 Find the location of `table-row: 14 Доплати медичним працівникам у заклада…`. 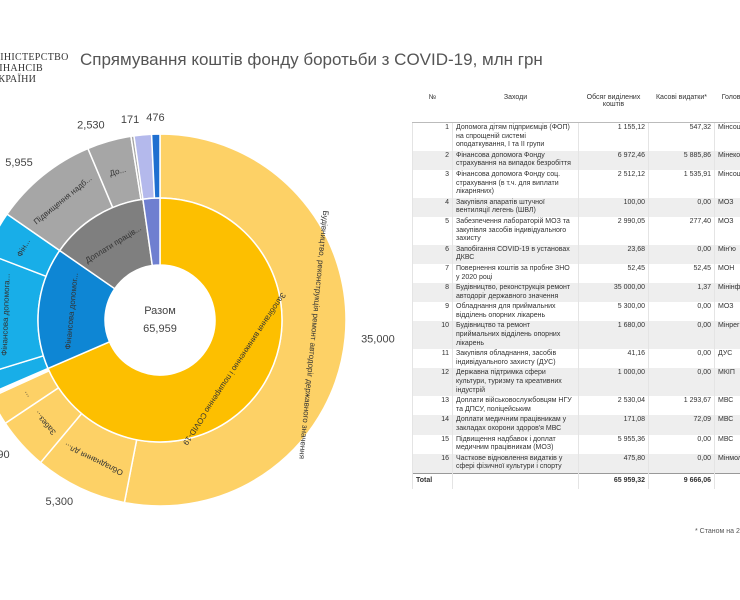

table-row: 14 Доплати медичним працівникам у заклада… is located at coordinates (576, 425).